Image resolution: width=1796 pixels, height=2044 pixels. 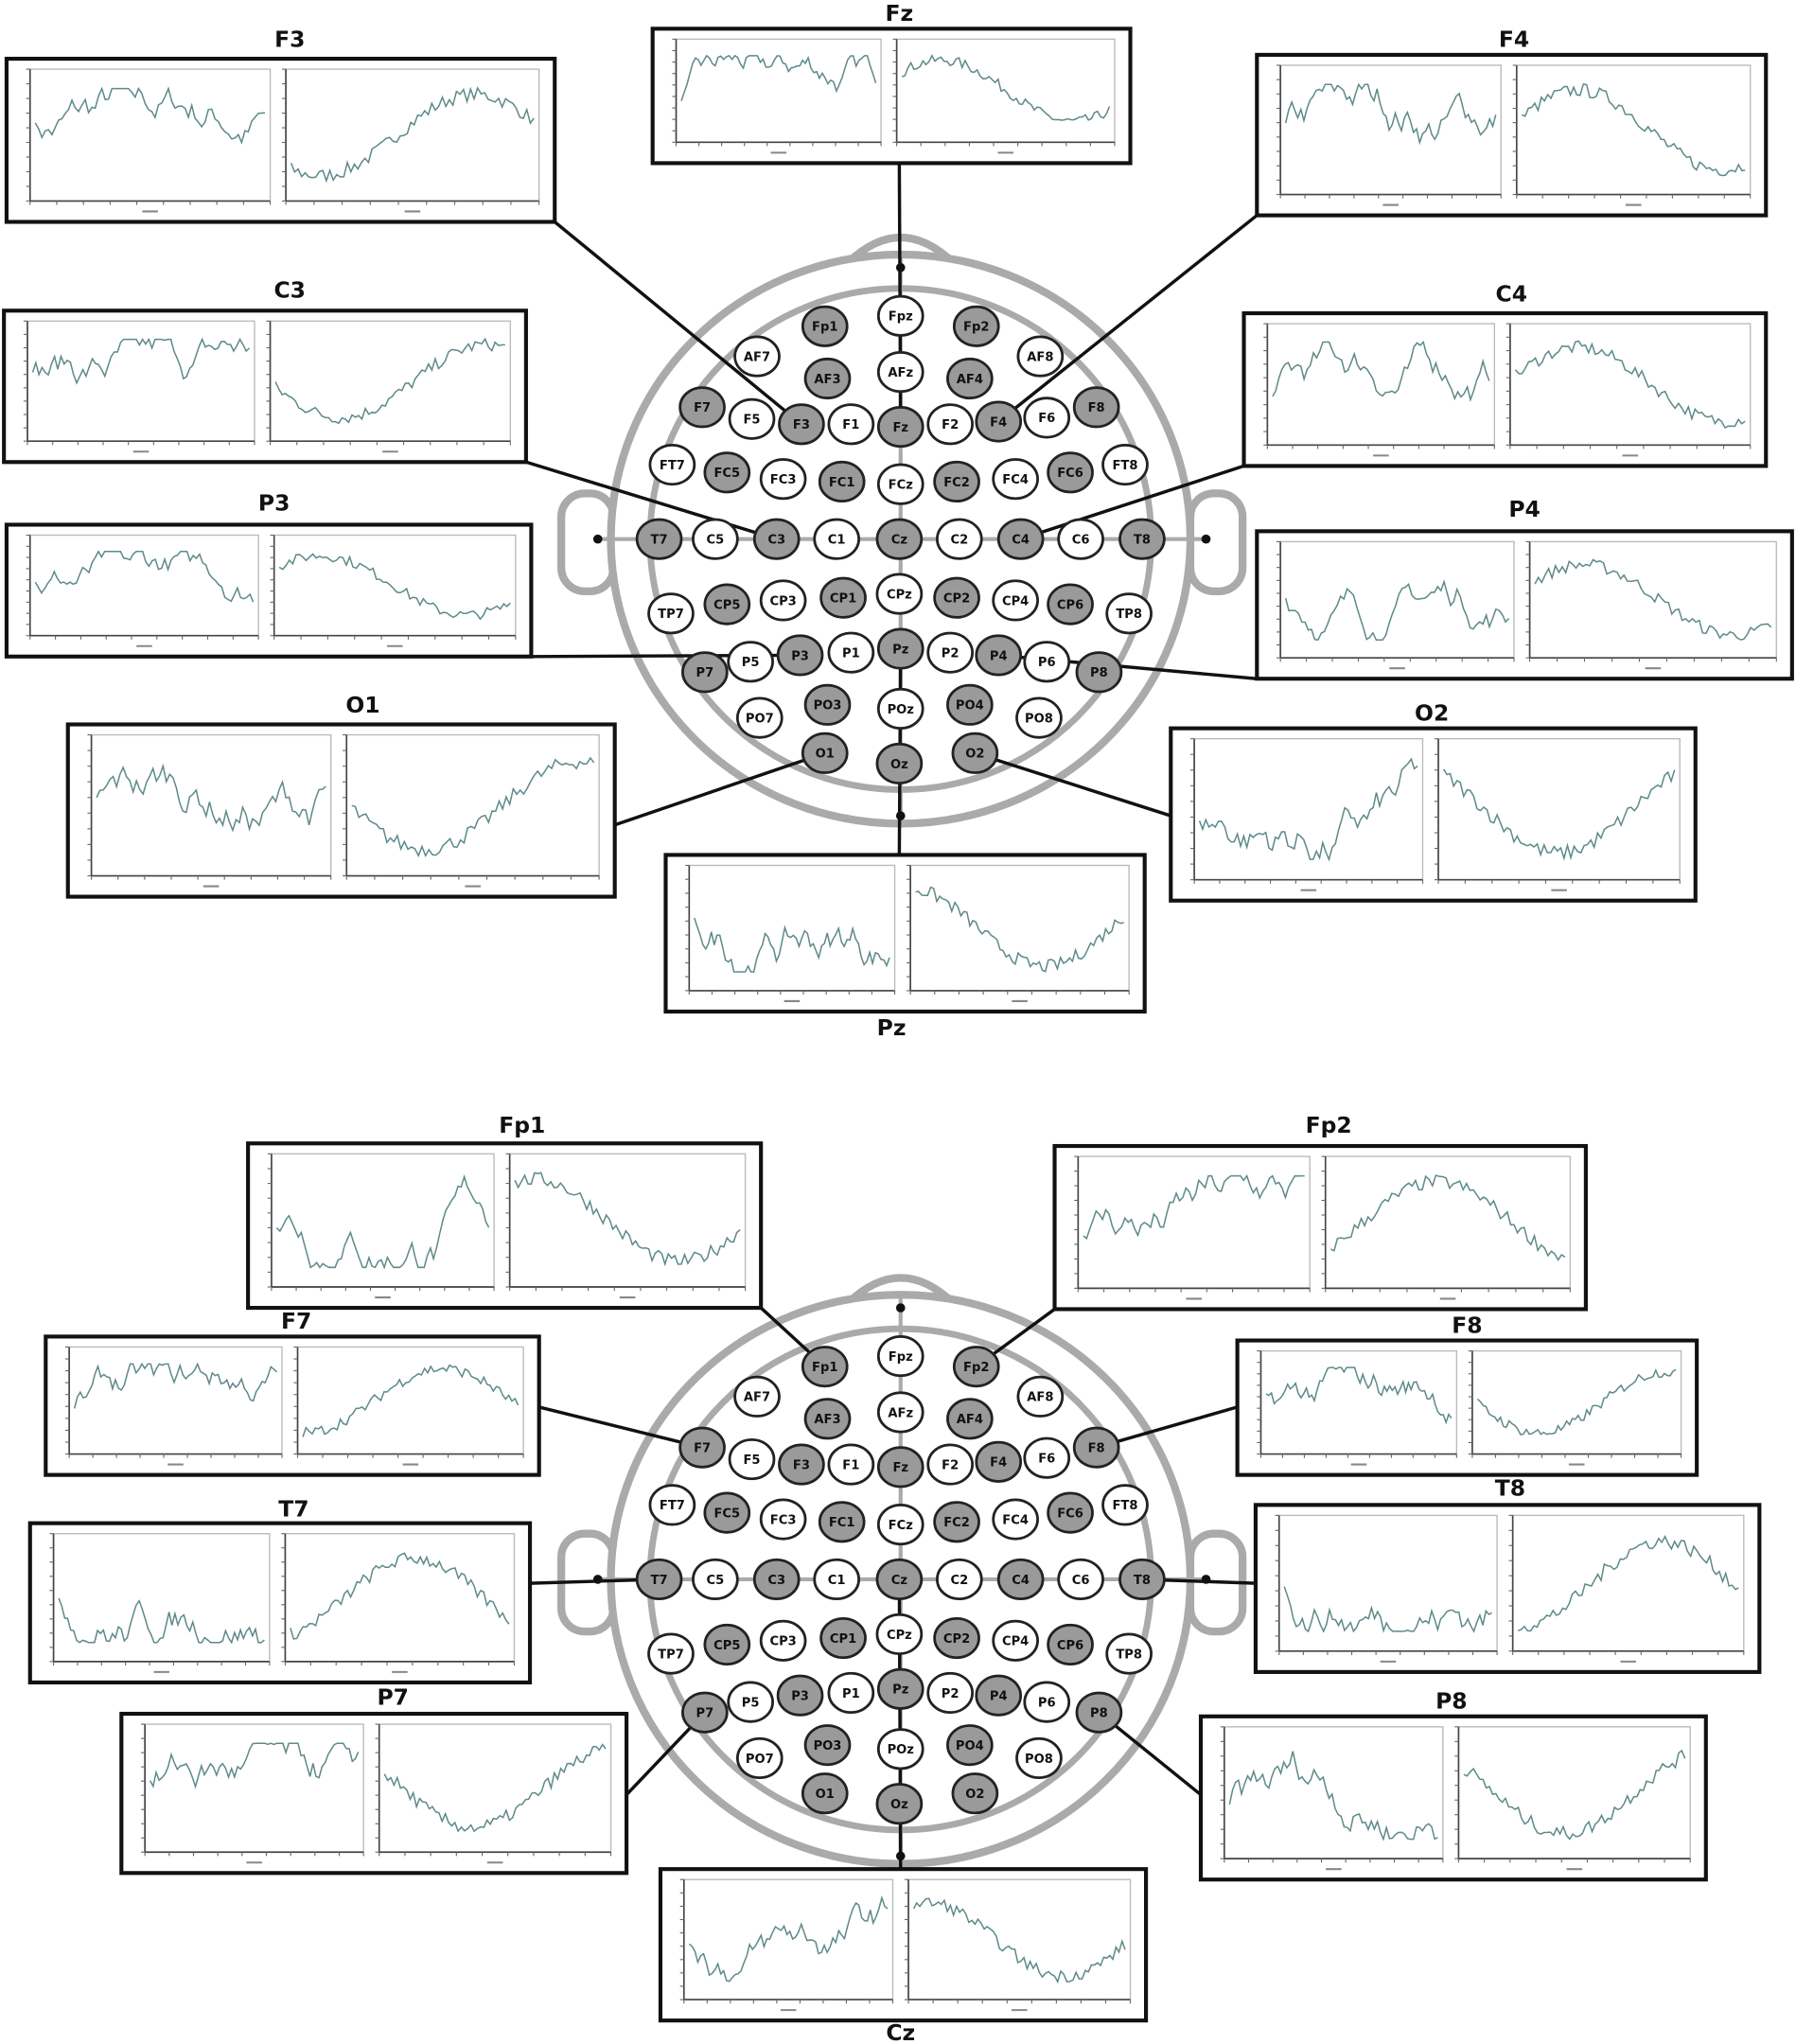 I want to click on electrode-label: CP3, so click(x=782, y=601).